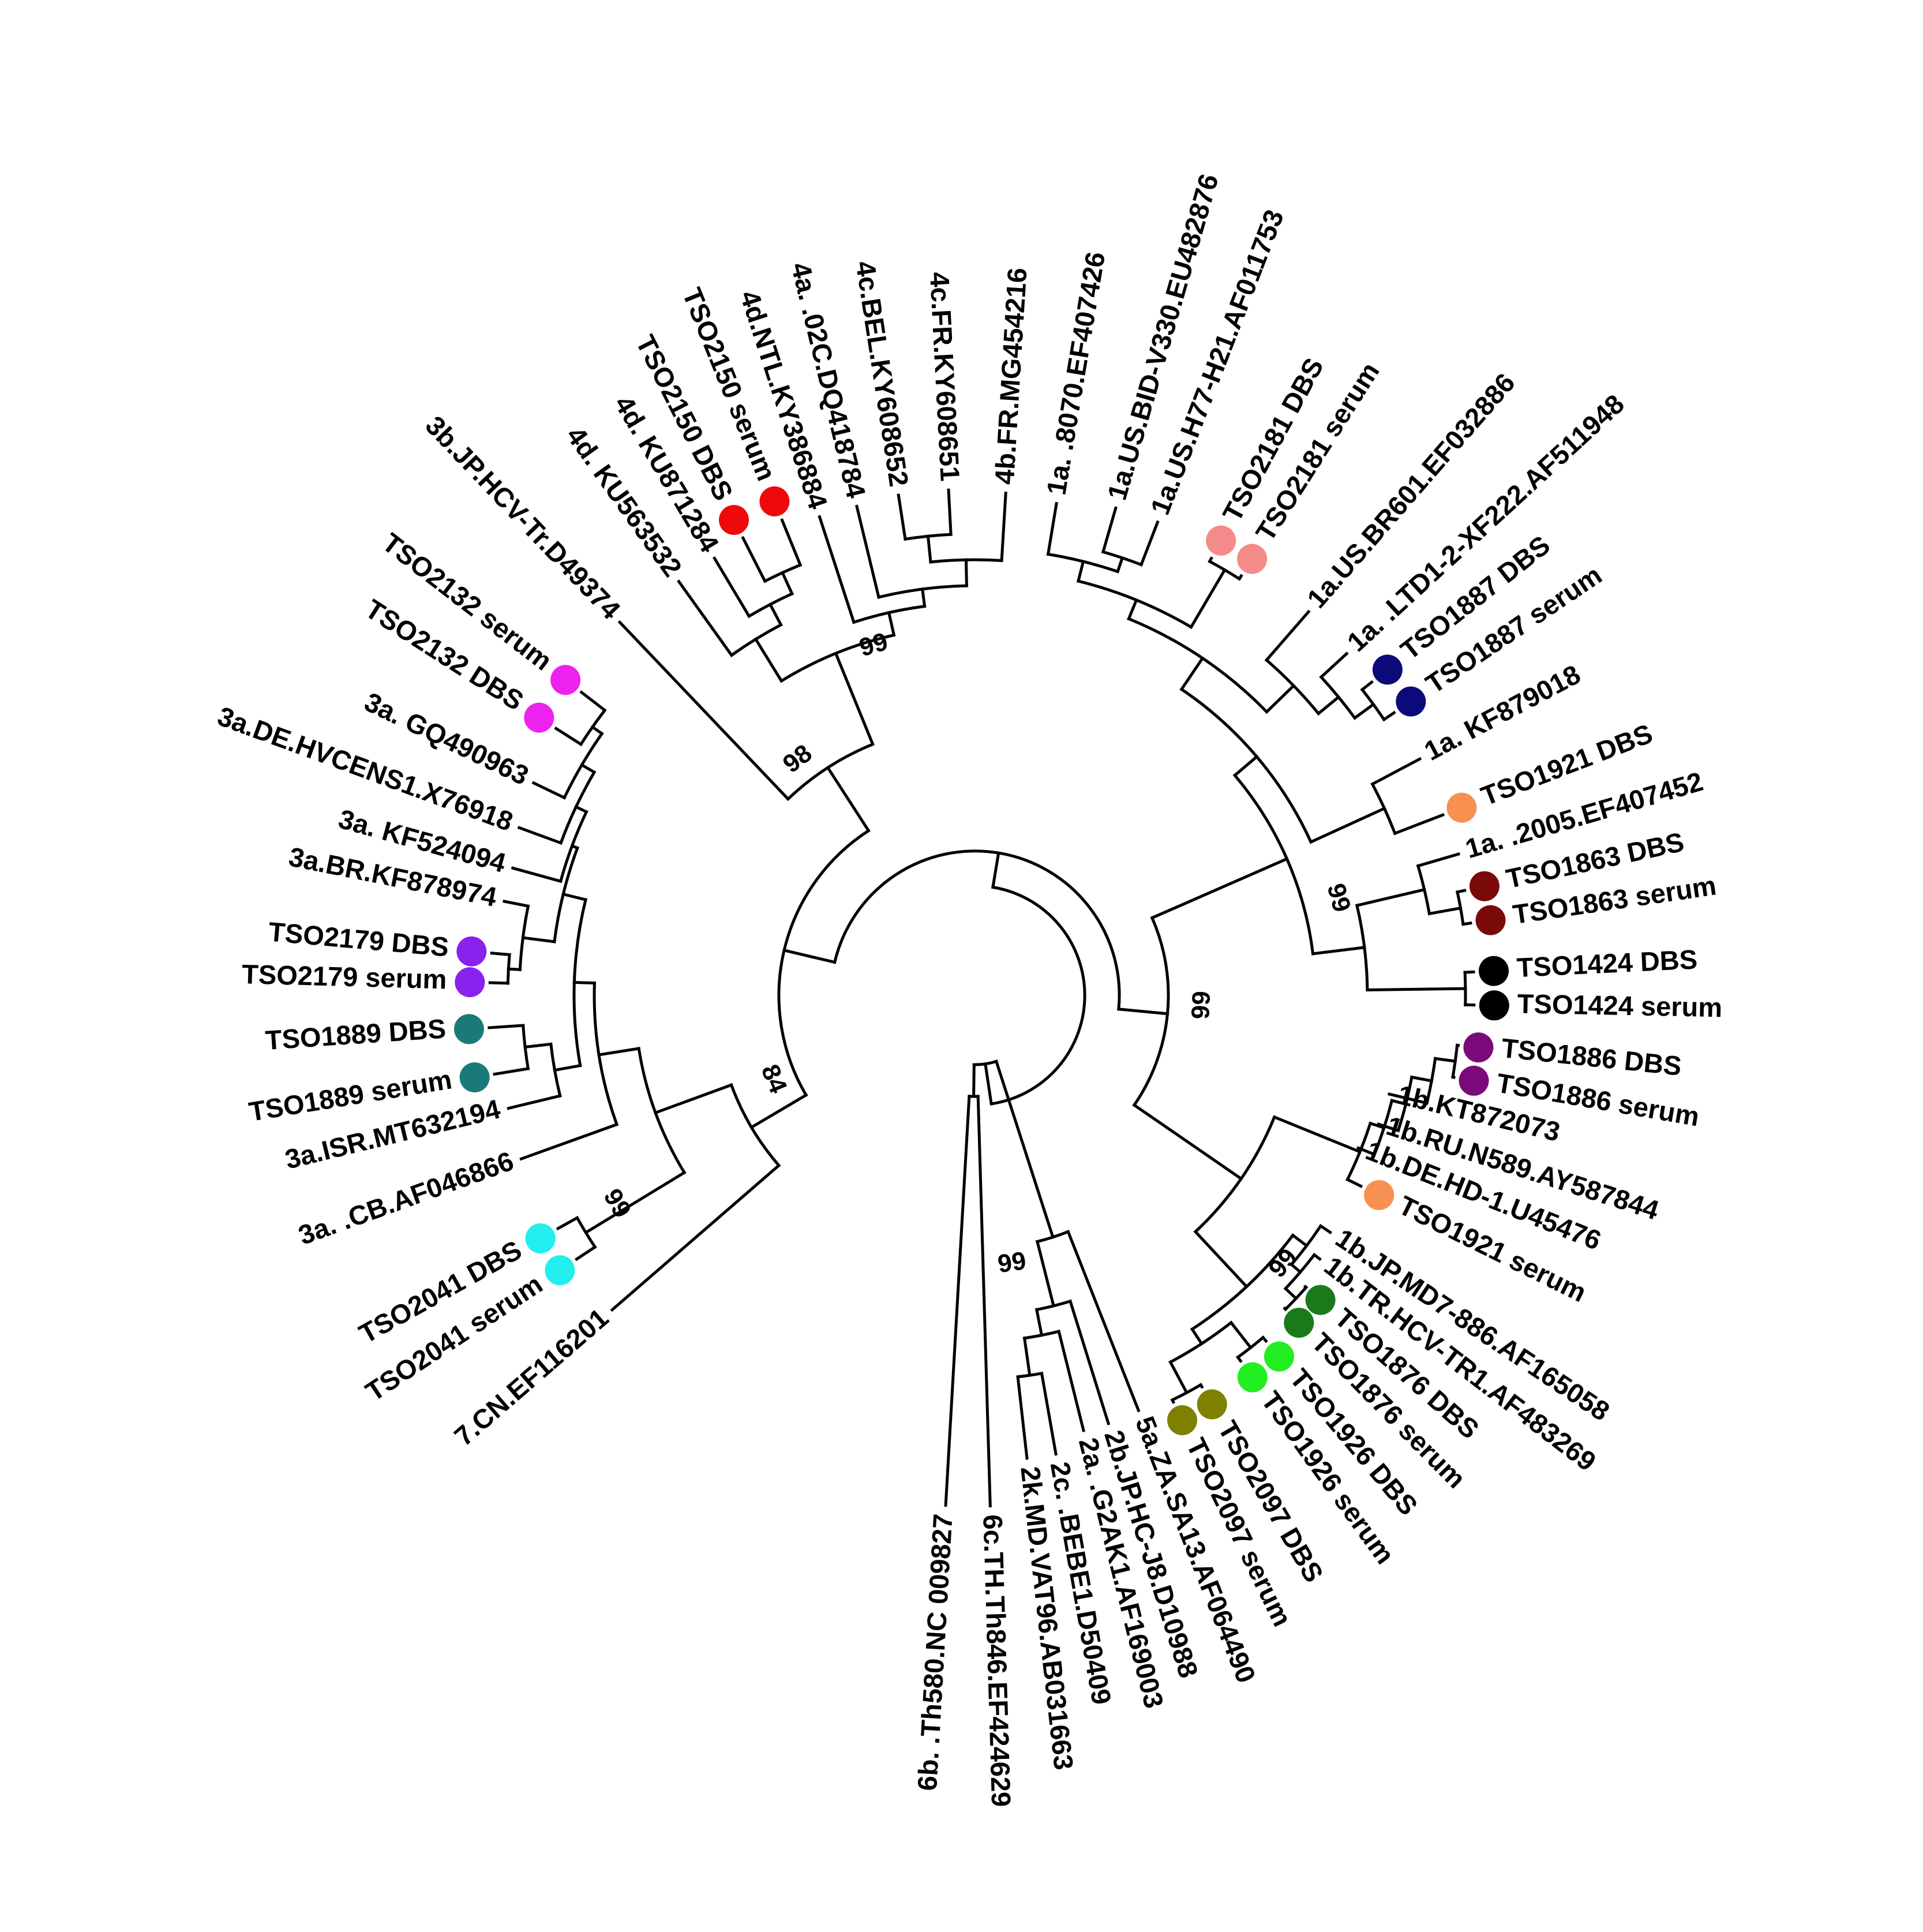 This screenshot has height=1932, width=1923. What do you see at coordinates (345, 976) in the screenshot?
I see `leaf-label: TSO2179 serum` at bounding box center [345, 976].